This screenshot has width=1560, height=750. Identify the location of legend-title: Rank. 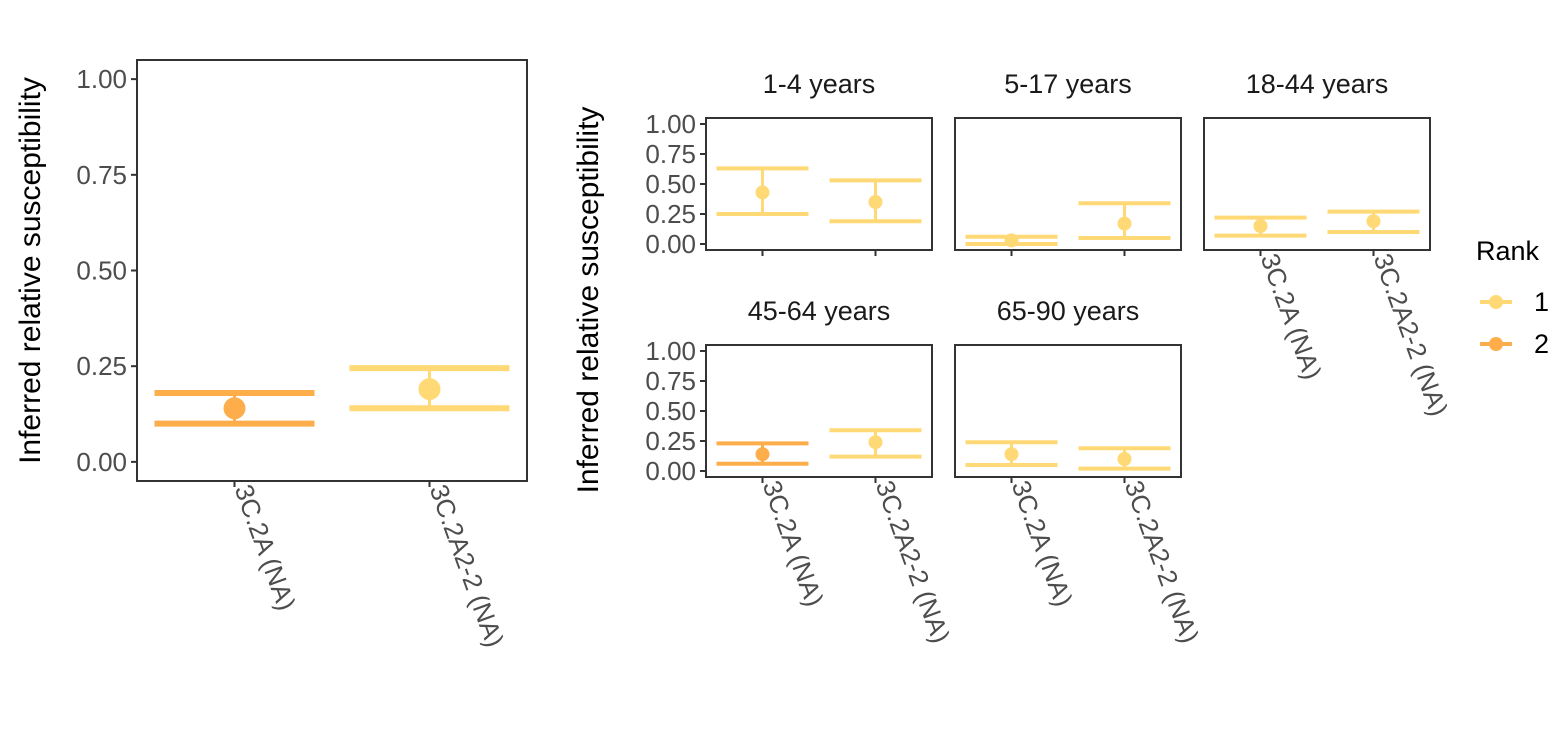
(1508, 251).